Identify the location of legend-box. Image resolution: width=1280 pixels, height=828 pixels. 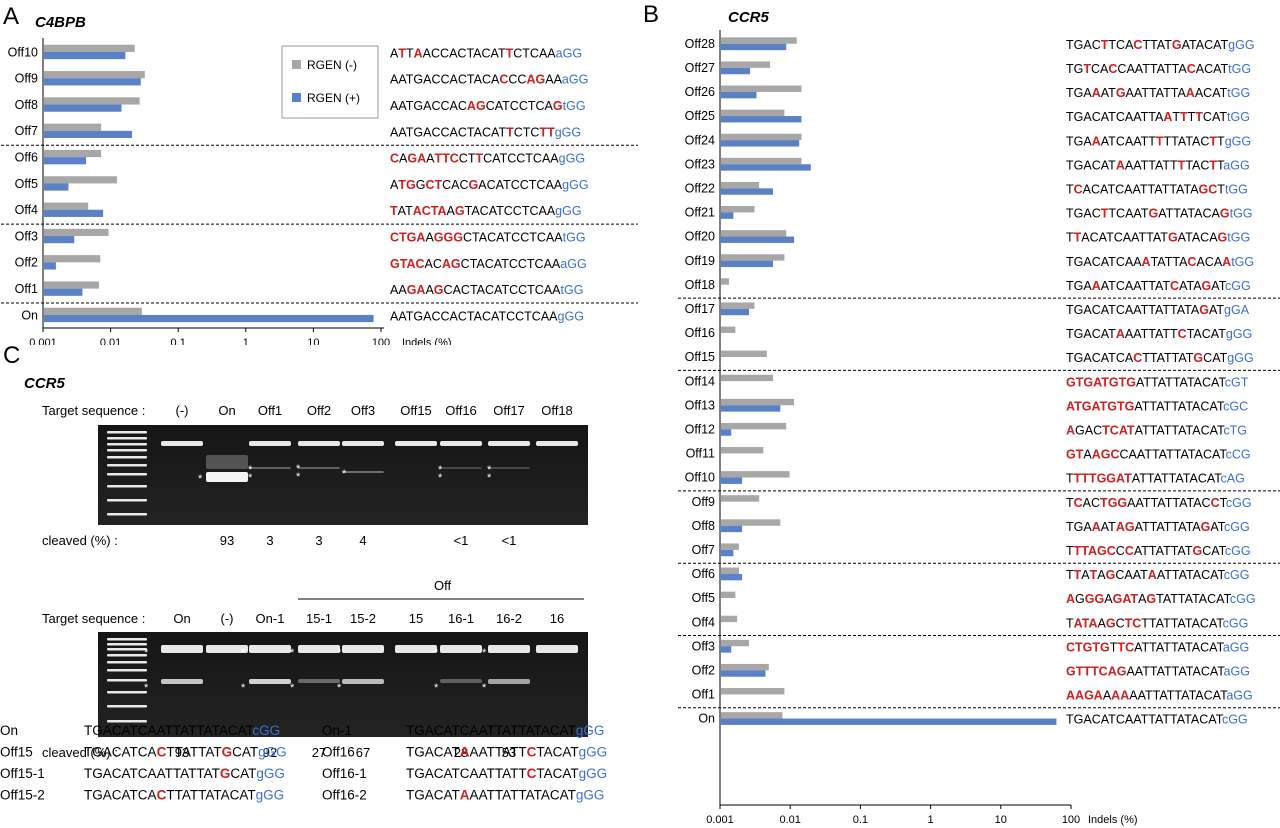
(330, 82).